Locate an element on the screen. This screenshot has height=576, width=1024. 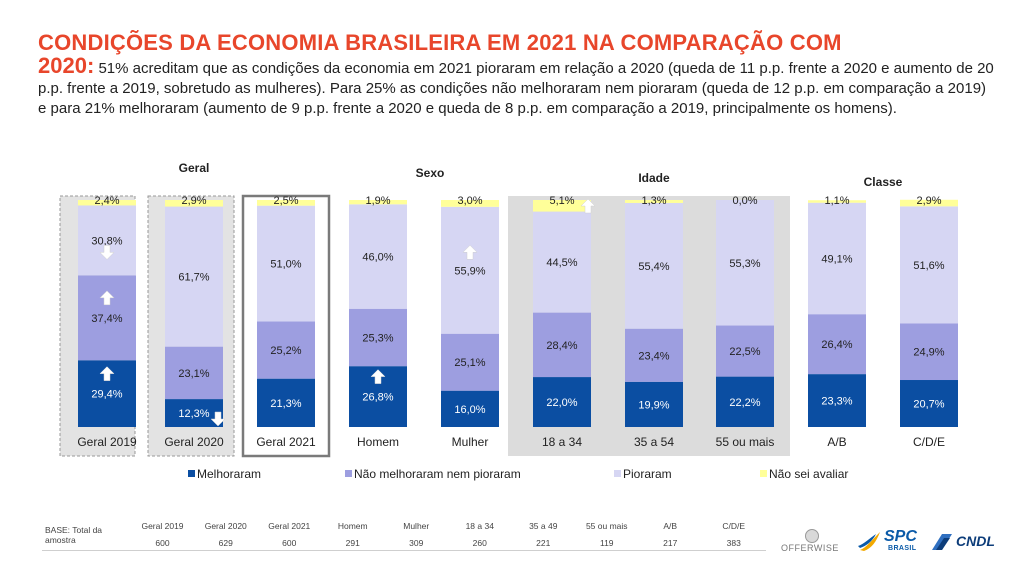
base-sample-column-header: 18 a 34 is located at coordinates (479, 526).